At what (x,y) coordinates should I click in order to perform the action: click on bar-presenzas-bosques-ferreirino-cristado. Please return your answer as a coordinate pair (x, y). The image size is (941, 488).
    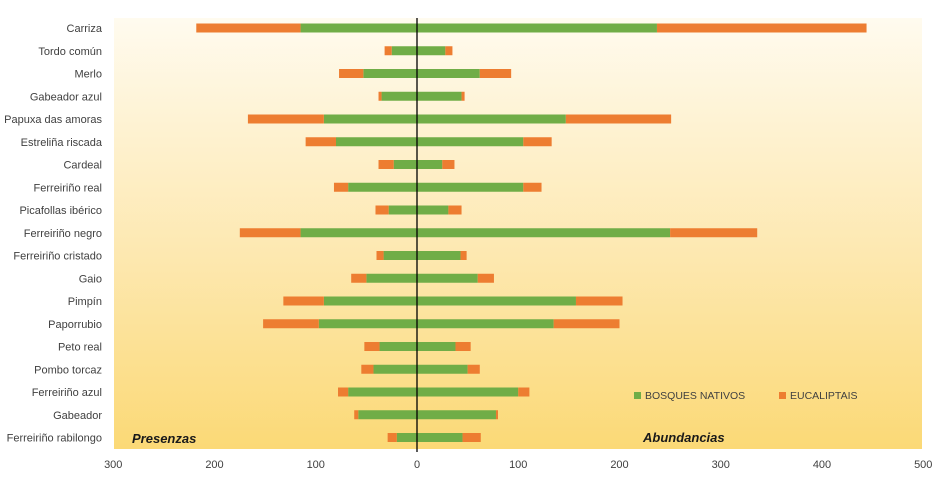
    Looking at the image, I should click on (400, 255).